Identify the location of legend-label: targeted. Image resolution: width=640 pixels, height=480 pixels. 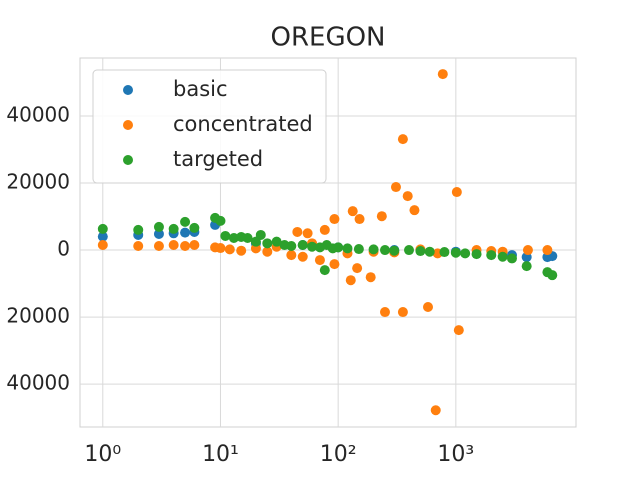
(218, 159).